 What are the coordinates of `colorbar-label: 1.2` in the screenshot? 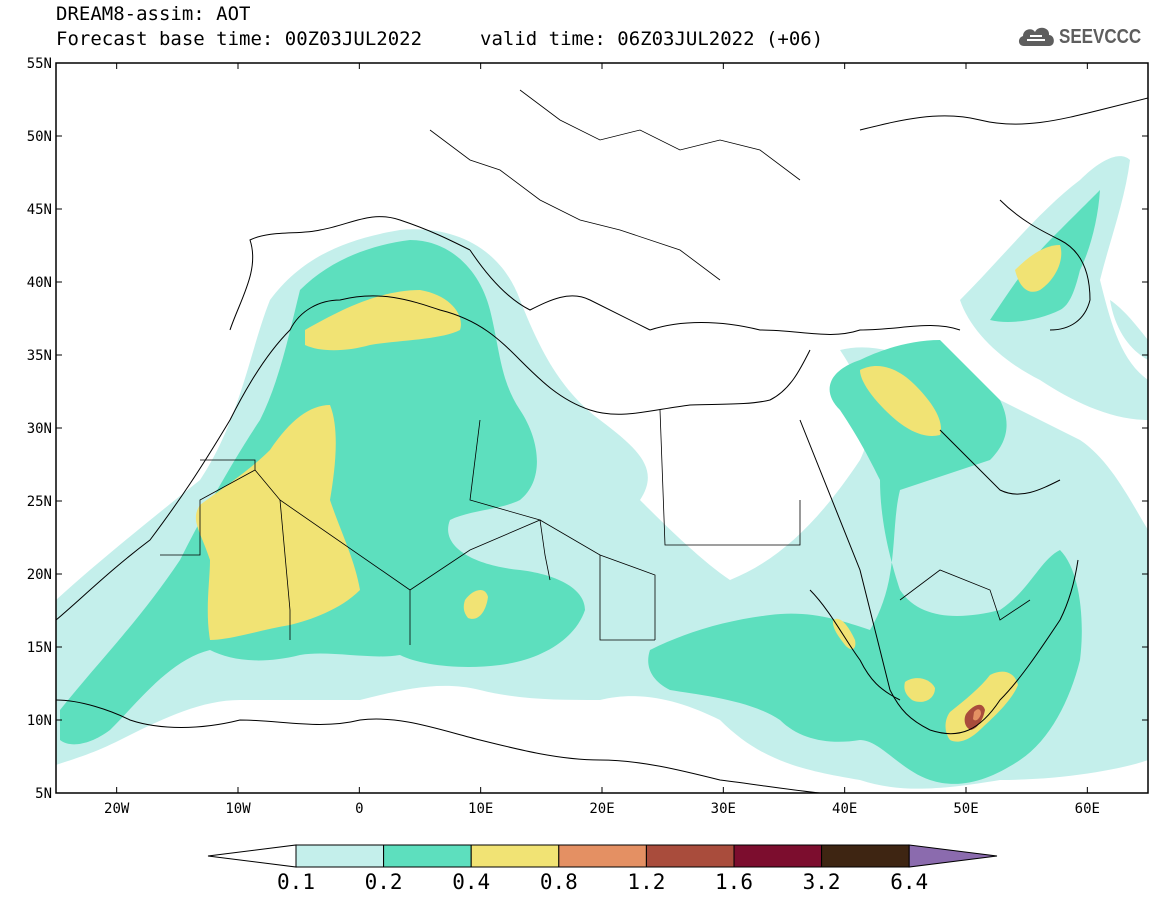 It's located at (646, 882).